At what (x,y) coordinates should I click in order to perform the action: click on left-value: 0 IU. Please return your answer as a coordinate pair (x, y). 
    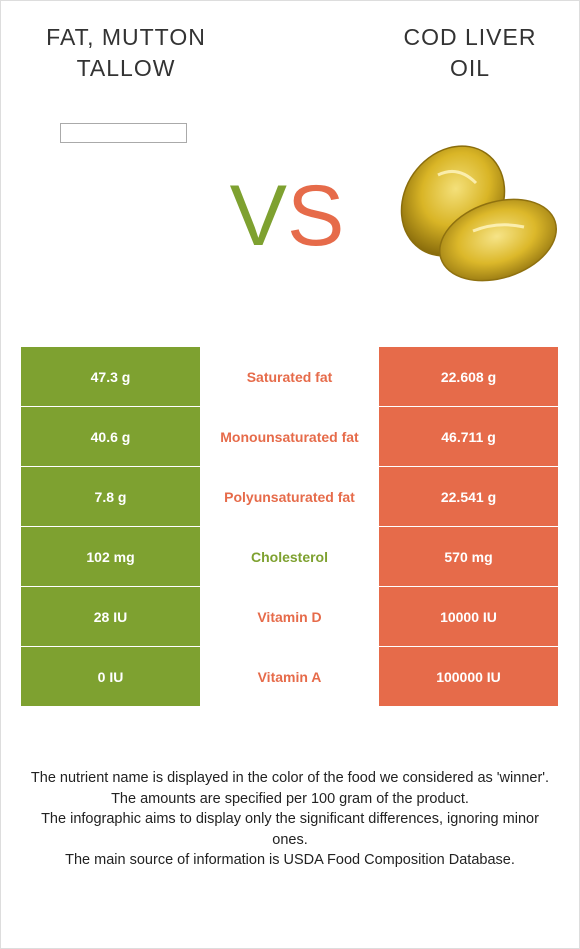
    Looking at the image, I should click on (110, 676).